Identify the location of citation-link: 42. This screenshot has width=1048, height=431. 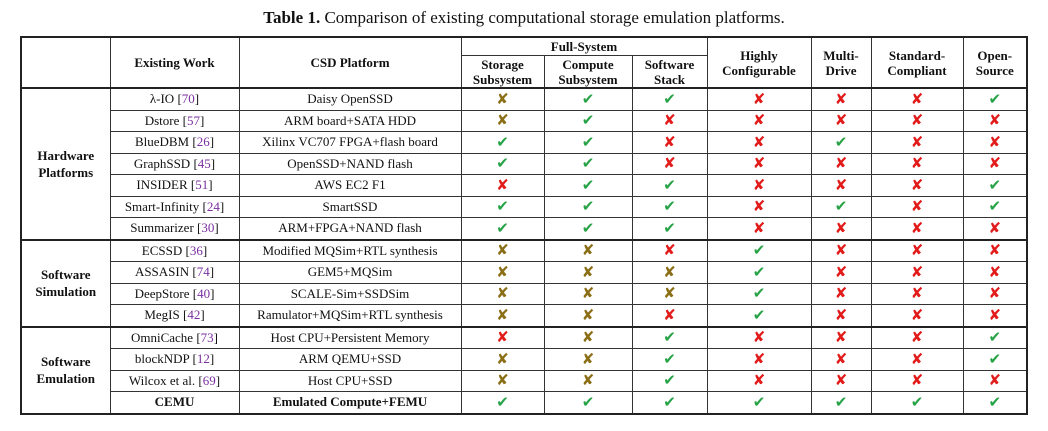
(194, 315).